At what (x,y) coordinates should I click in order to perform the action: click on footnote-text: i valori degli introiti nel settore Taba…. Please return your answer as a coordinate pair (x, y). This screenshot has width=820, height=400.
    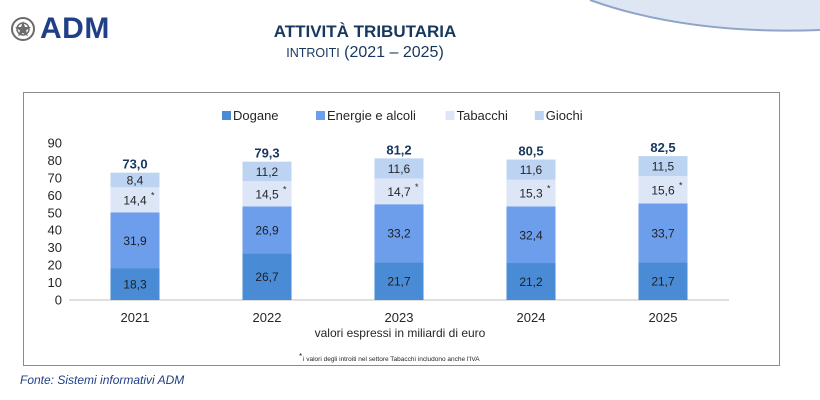
    Looking at the image, I should click on (391, 359).